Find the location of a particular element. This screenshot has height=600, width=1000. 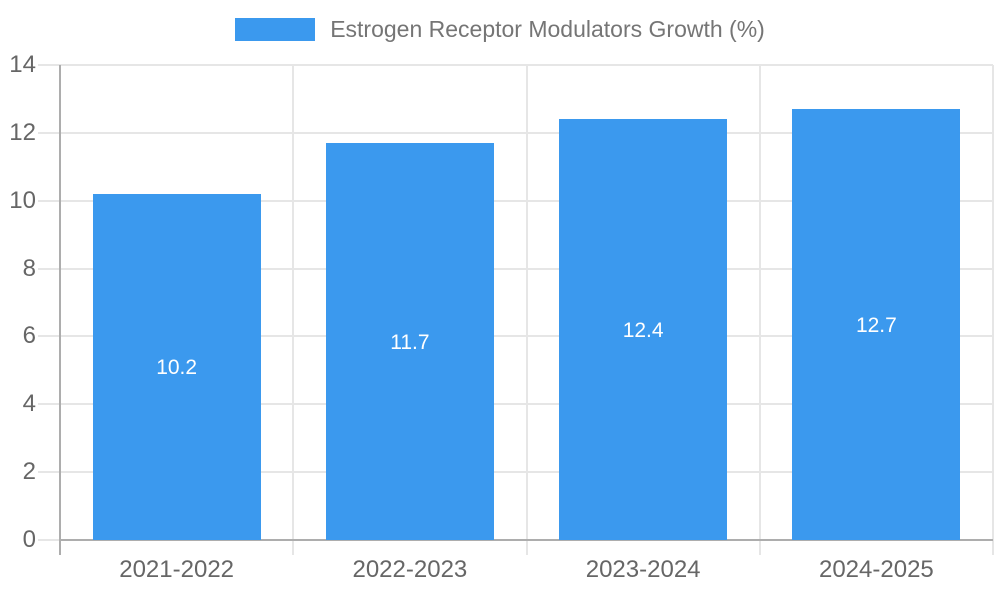

y-tick-label: 14 is located at coordinates (22, 64).